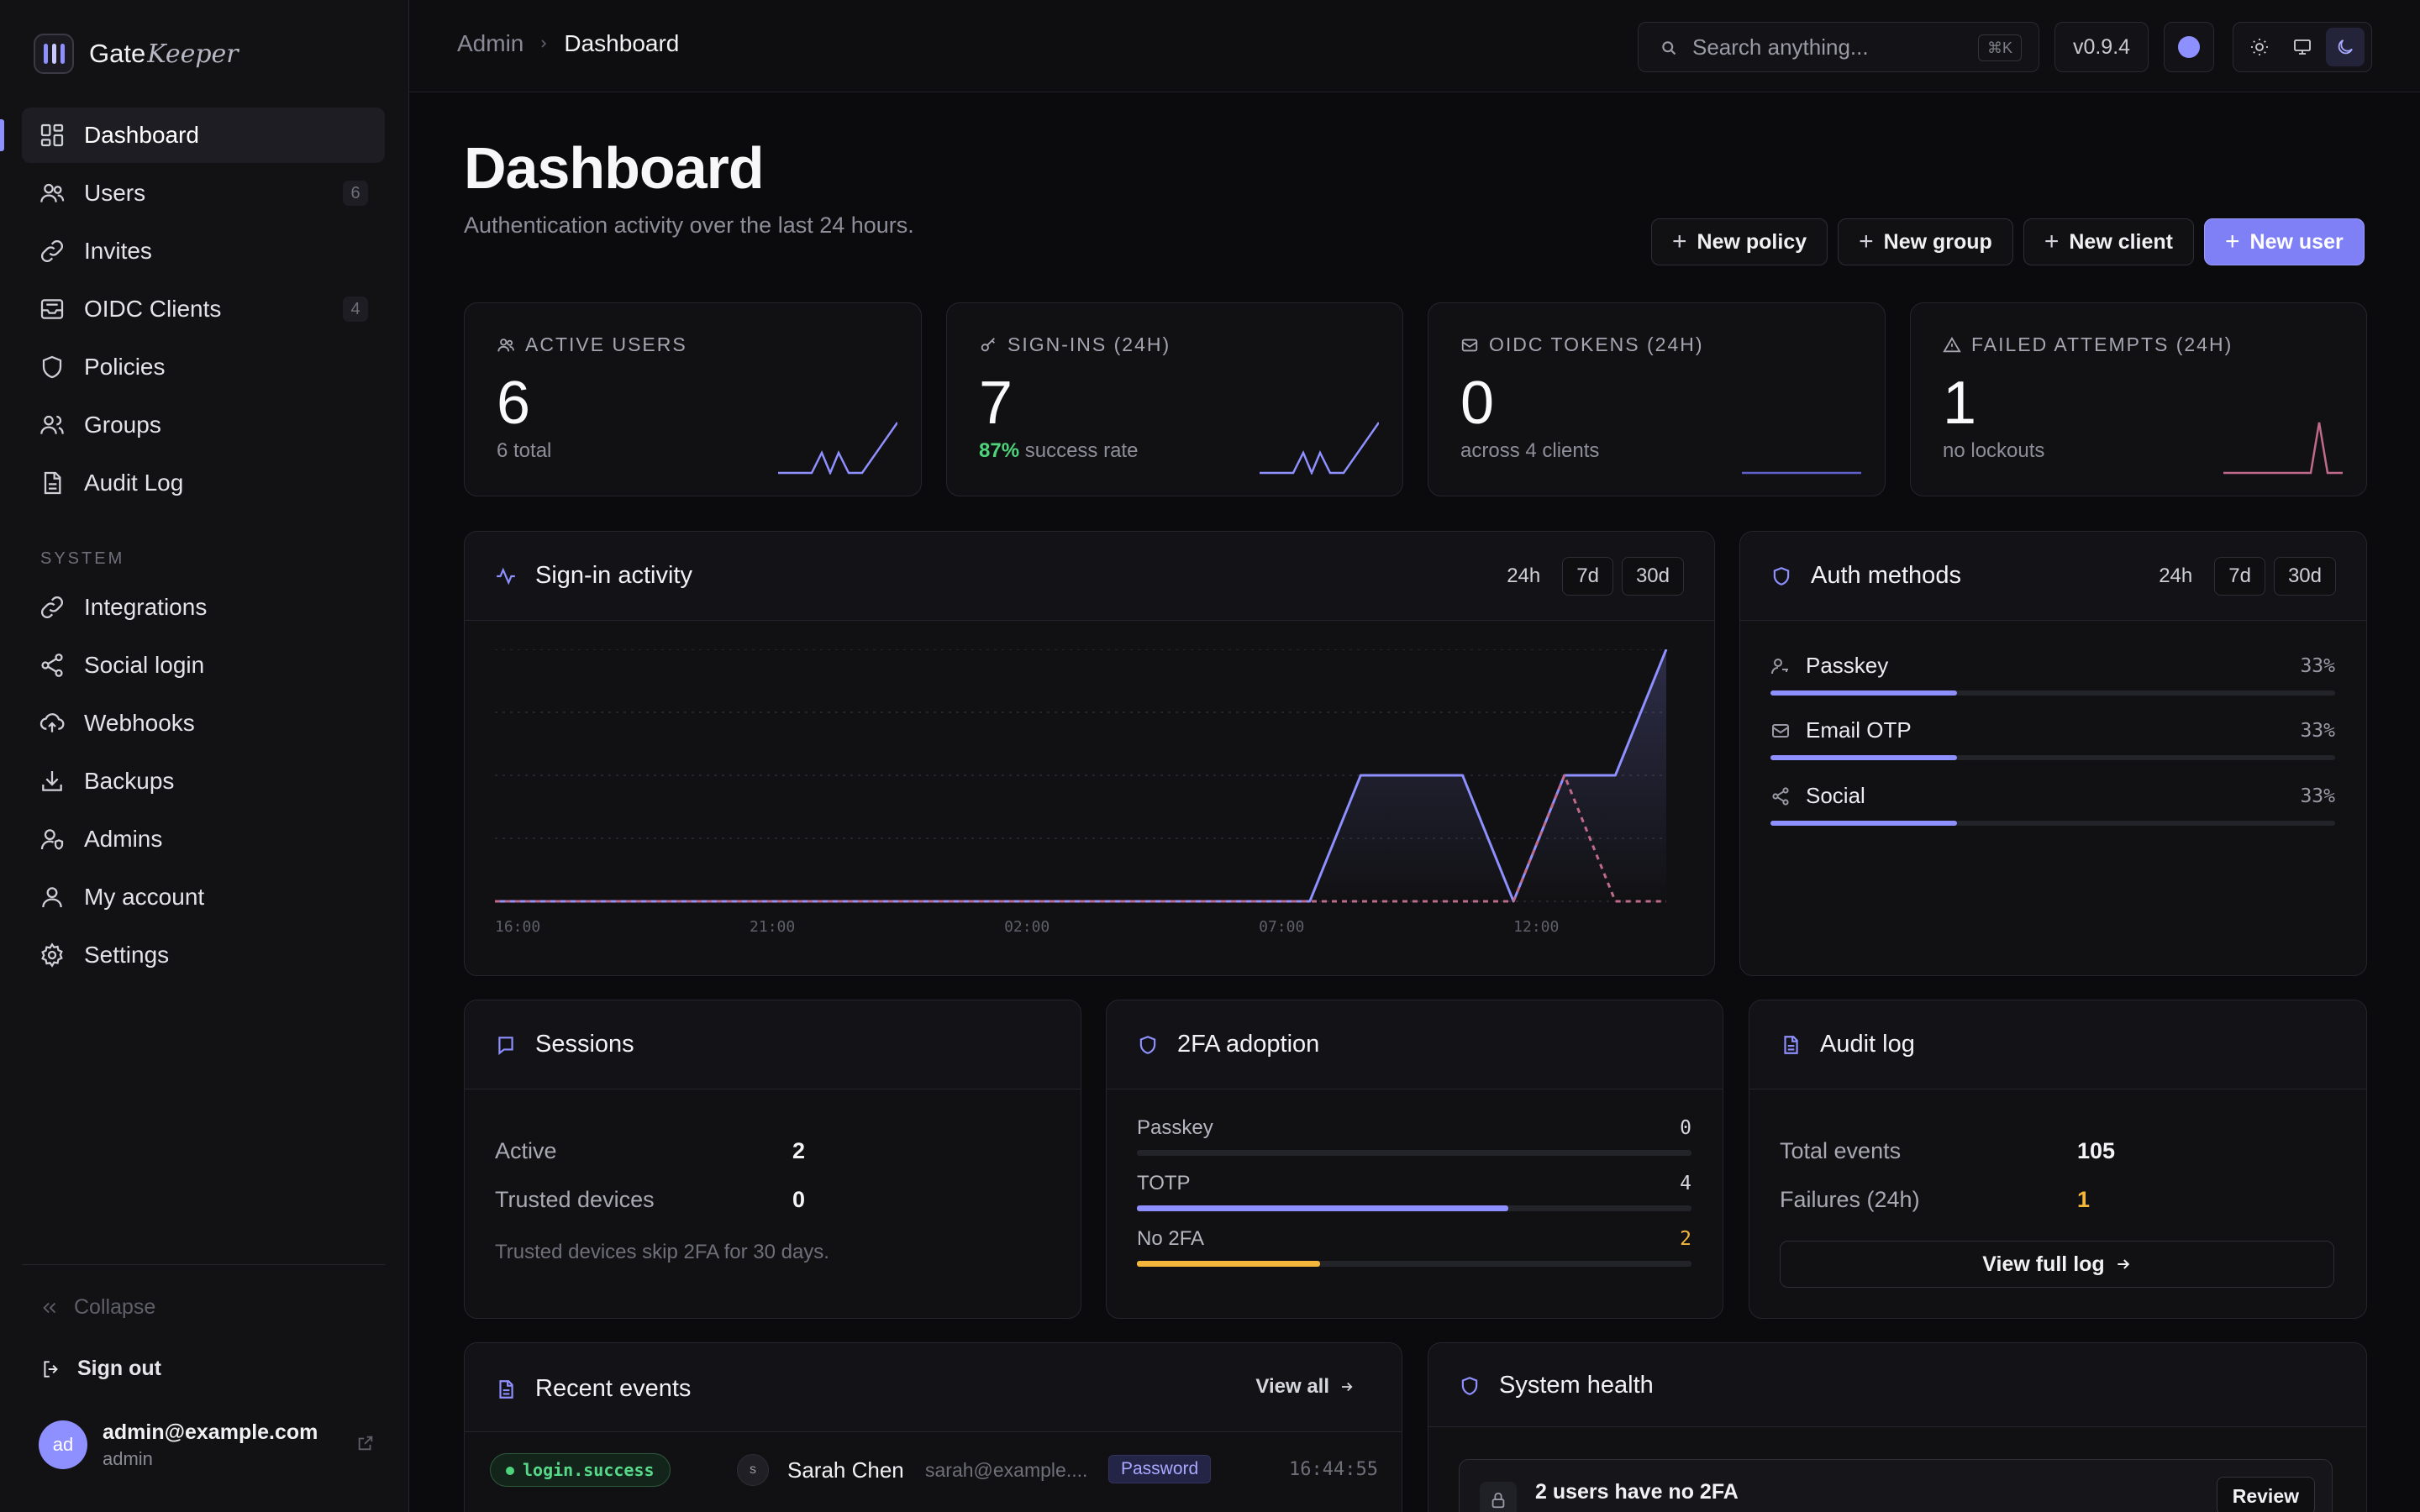 The width and height of the screenshot is (2420, 1512). I want to click on stat-card-active-users: ACTIVE USERS 6 6 total, so click(693, 399).